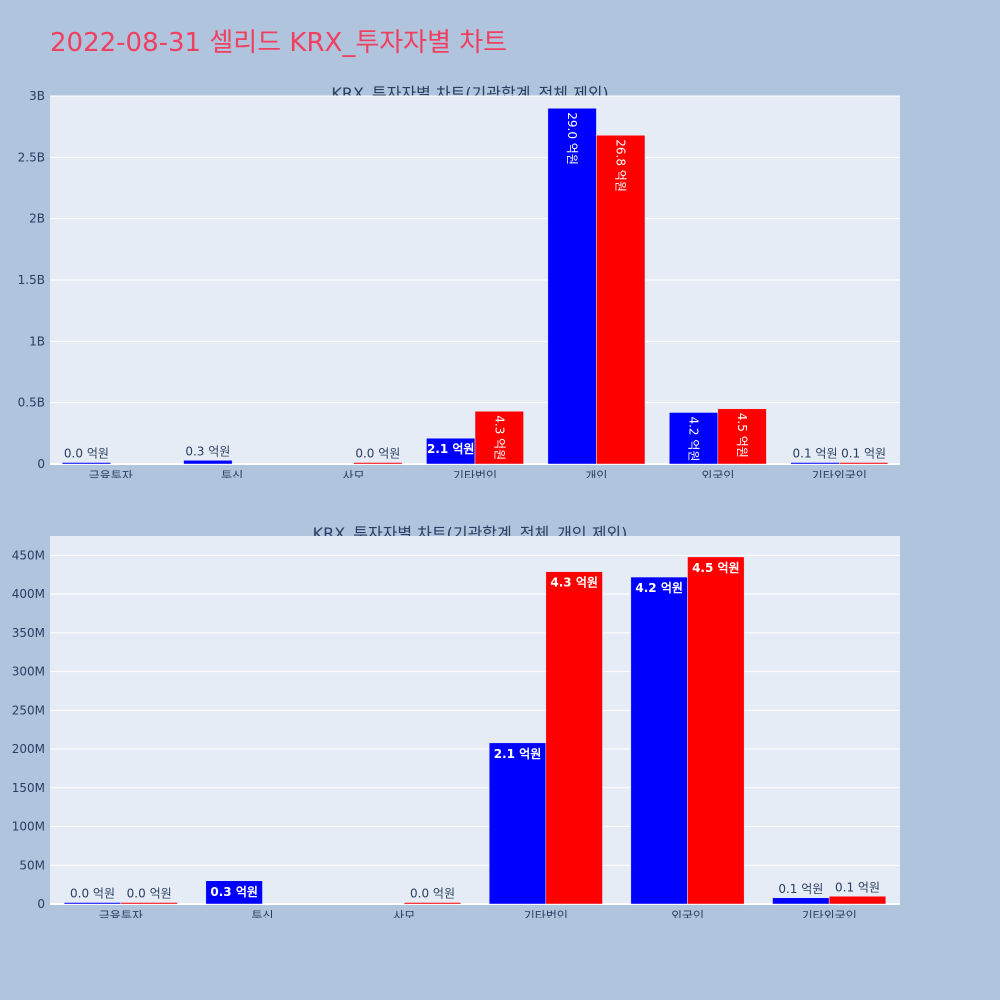 This screenshot has height=1000, width=1000. I want to click on y-tick-label: 150M, so click(28, 788).